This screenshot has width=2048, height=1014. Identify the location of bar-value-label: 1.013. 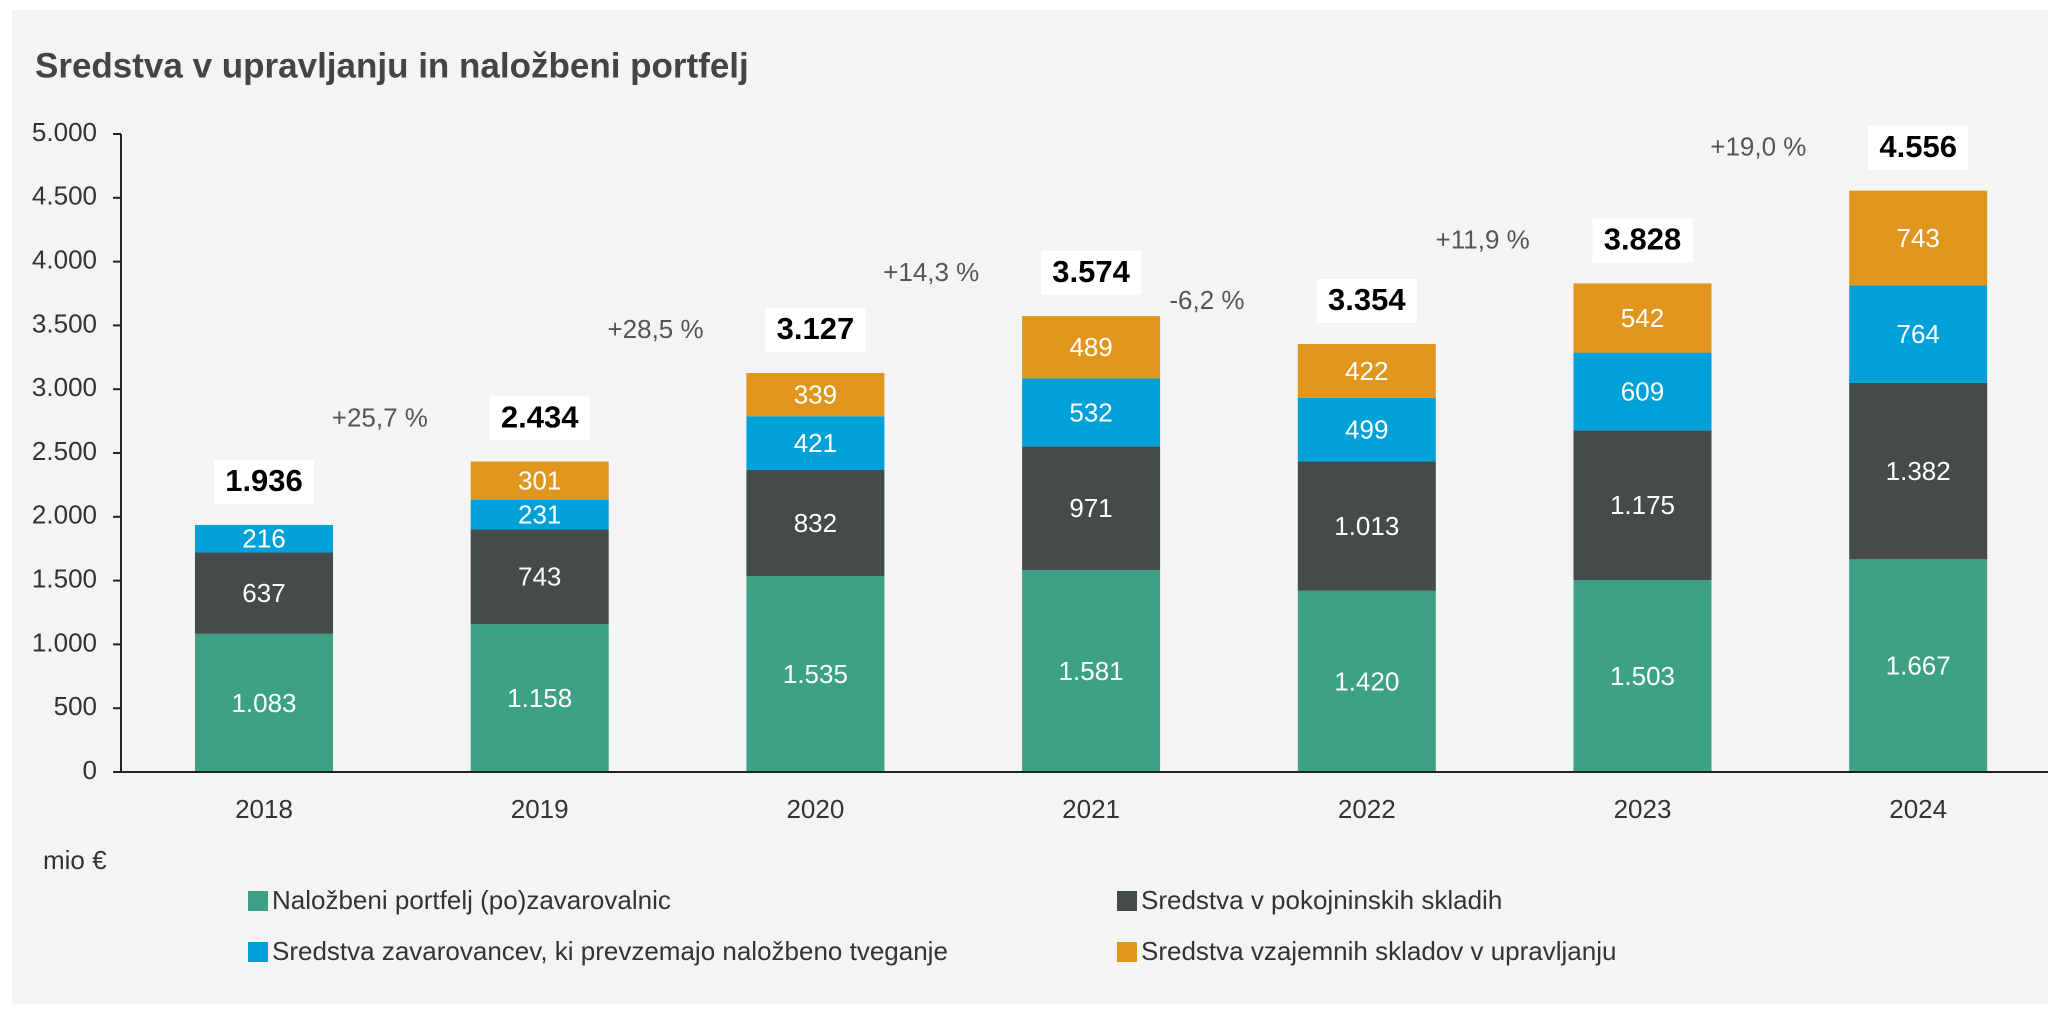
(1366, 526).